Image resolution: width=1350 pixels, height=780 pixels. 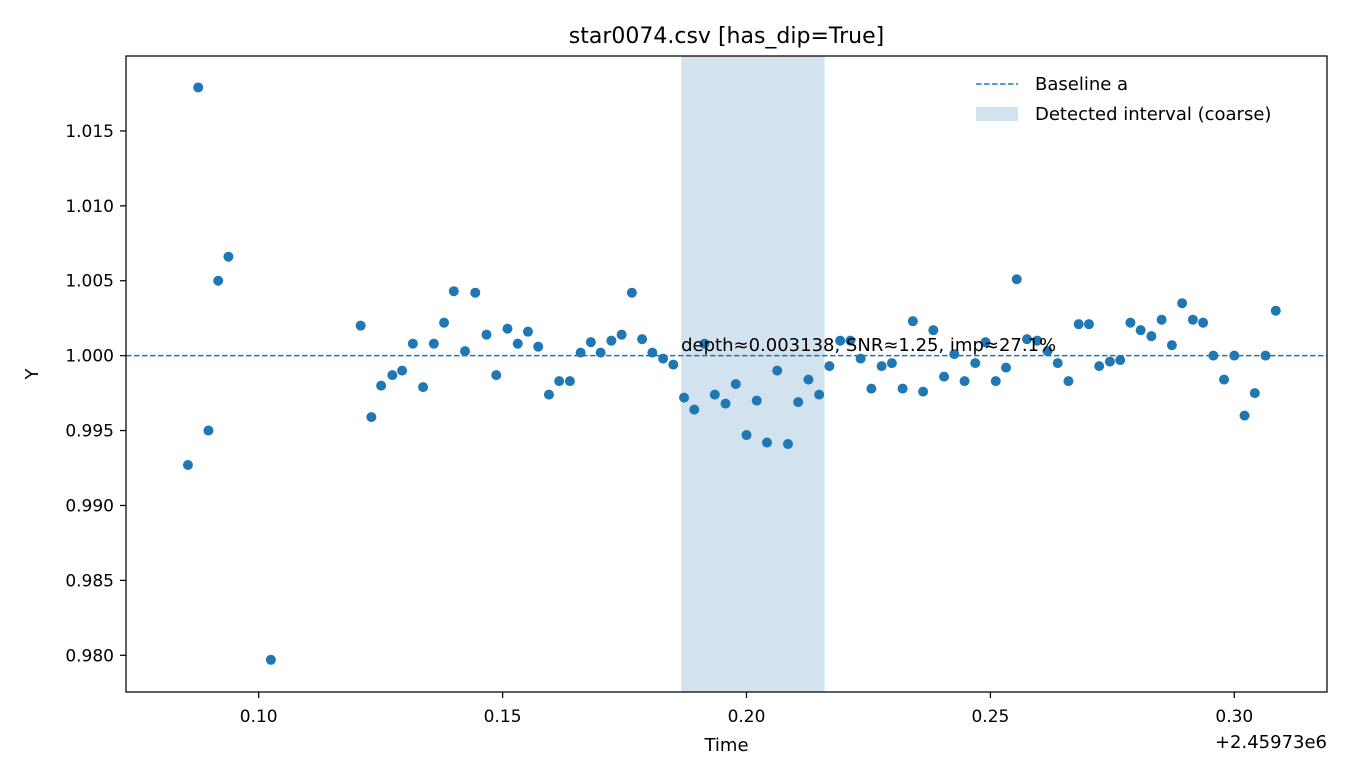 I want to click on x-tick-label: 0.10, so click(x=259, y=717).